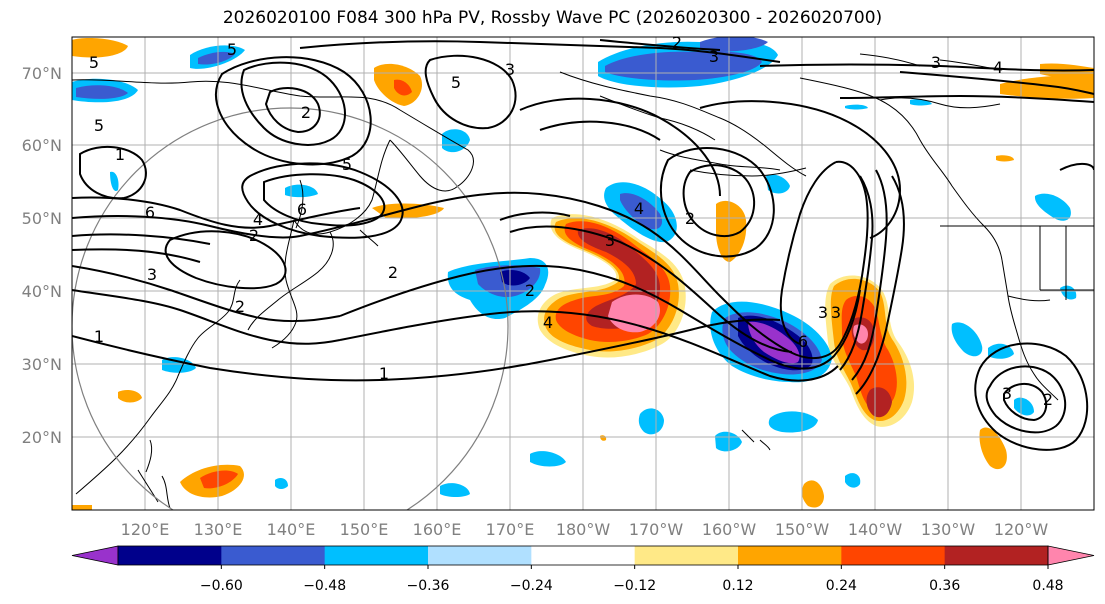 The image size is (1105, 604). What do you see at coordinates (221, 586) in the screenshot?
I see `colorbar-tick-label: −0.60` at bounding box center [221, 586].